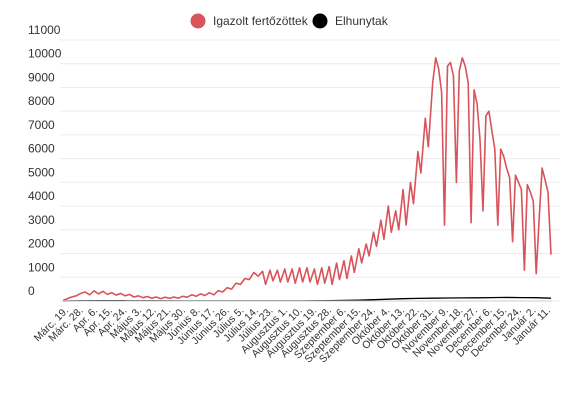 The image size is (575, 404). Describe the element at coordinates (307, 299) in the screenshot. I see `series-line-deaths` at that location.